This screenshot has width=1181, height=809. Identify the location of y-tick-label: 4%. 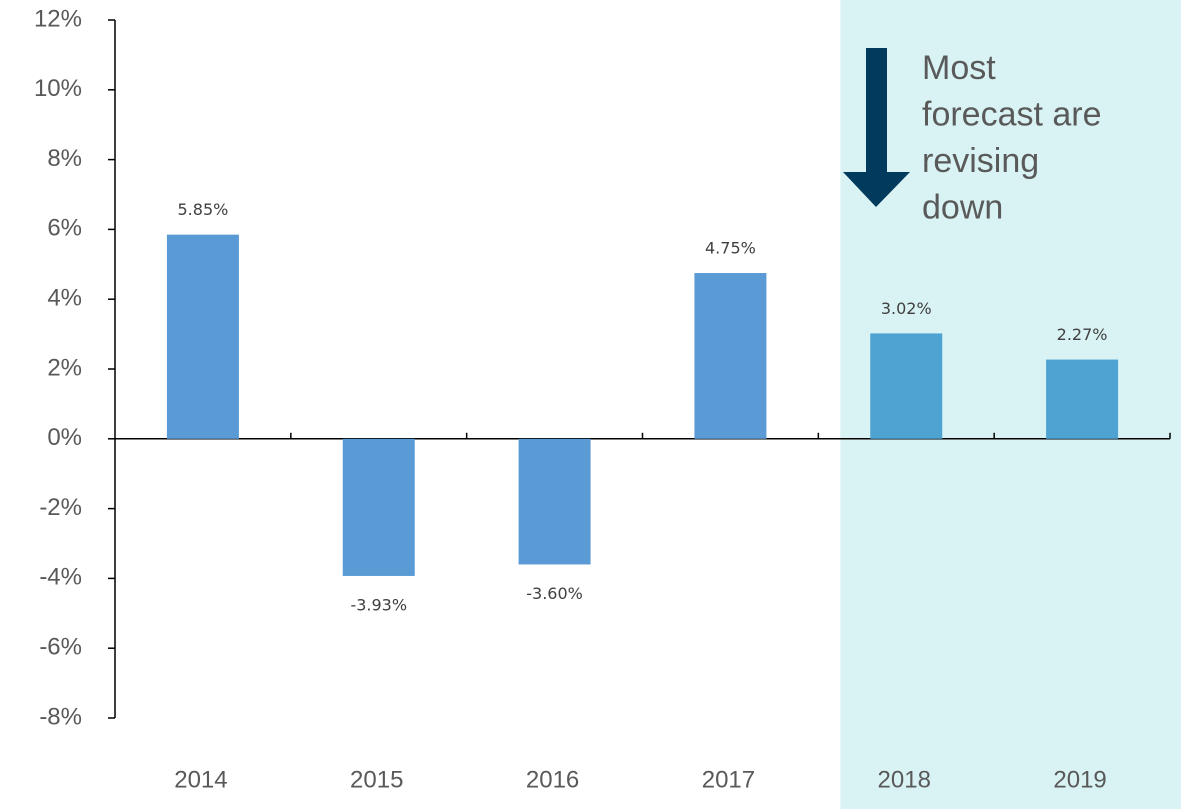
(64, 298).